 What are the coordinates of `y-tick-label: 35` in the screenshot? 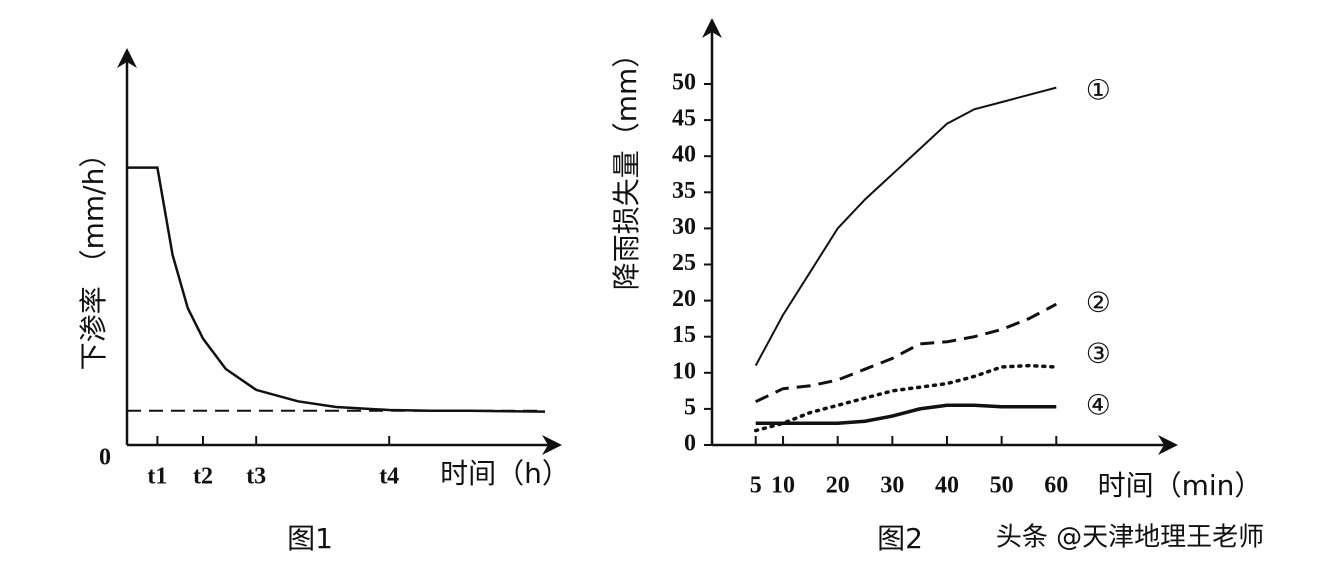 It's located at (684, 191).